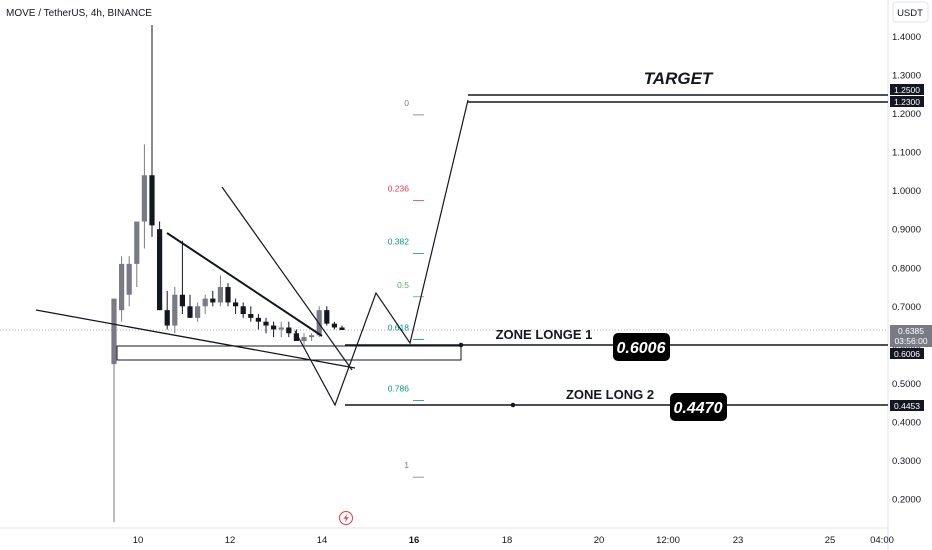  I want to click on time-tick-label: 12:00, so click(668, 540).